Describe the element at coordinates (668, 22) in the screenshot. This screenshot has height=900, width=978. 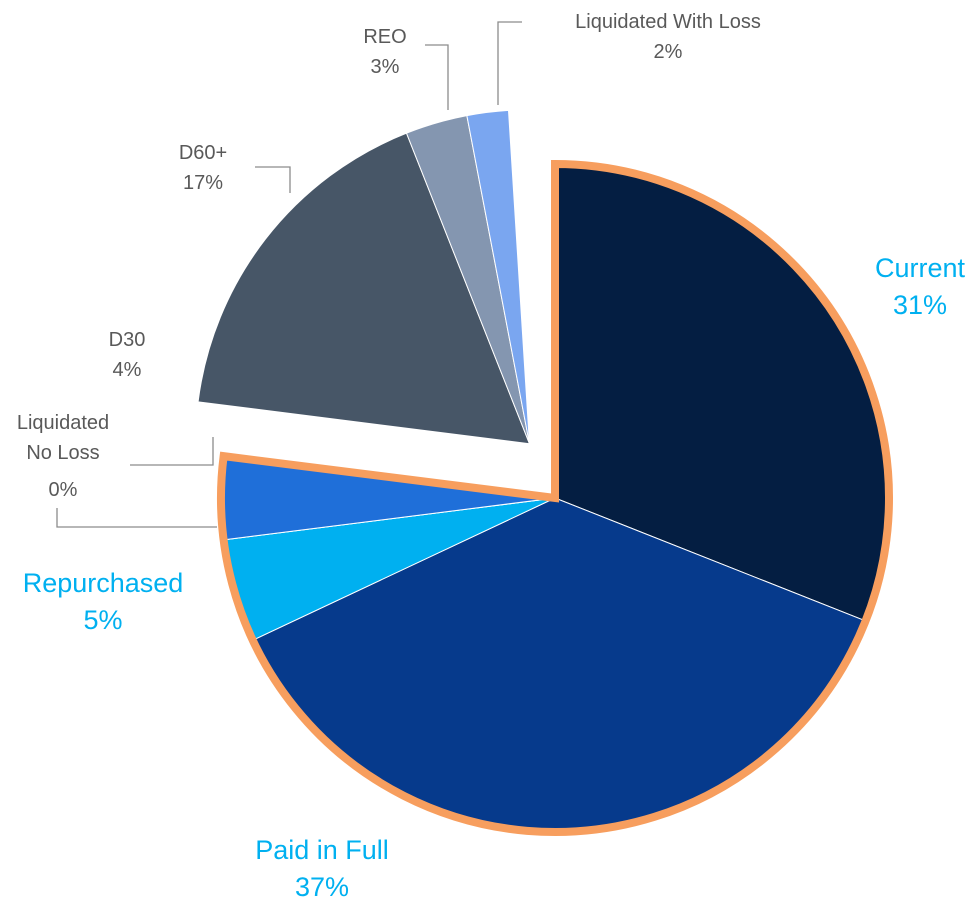
I see `slice-label: Liquidated With Loss` at that location.